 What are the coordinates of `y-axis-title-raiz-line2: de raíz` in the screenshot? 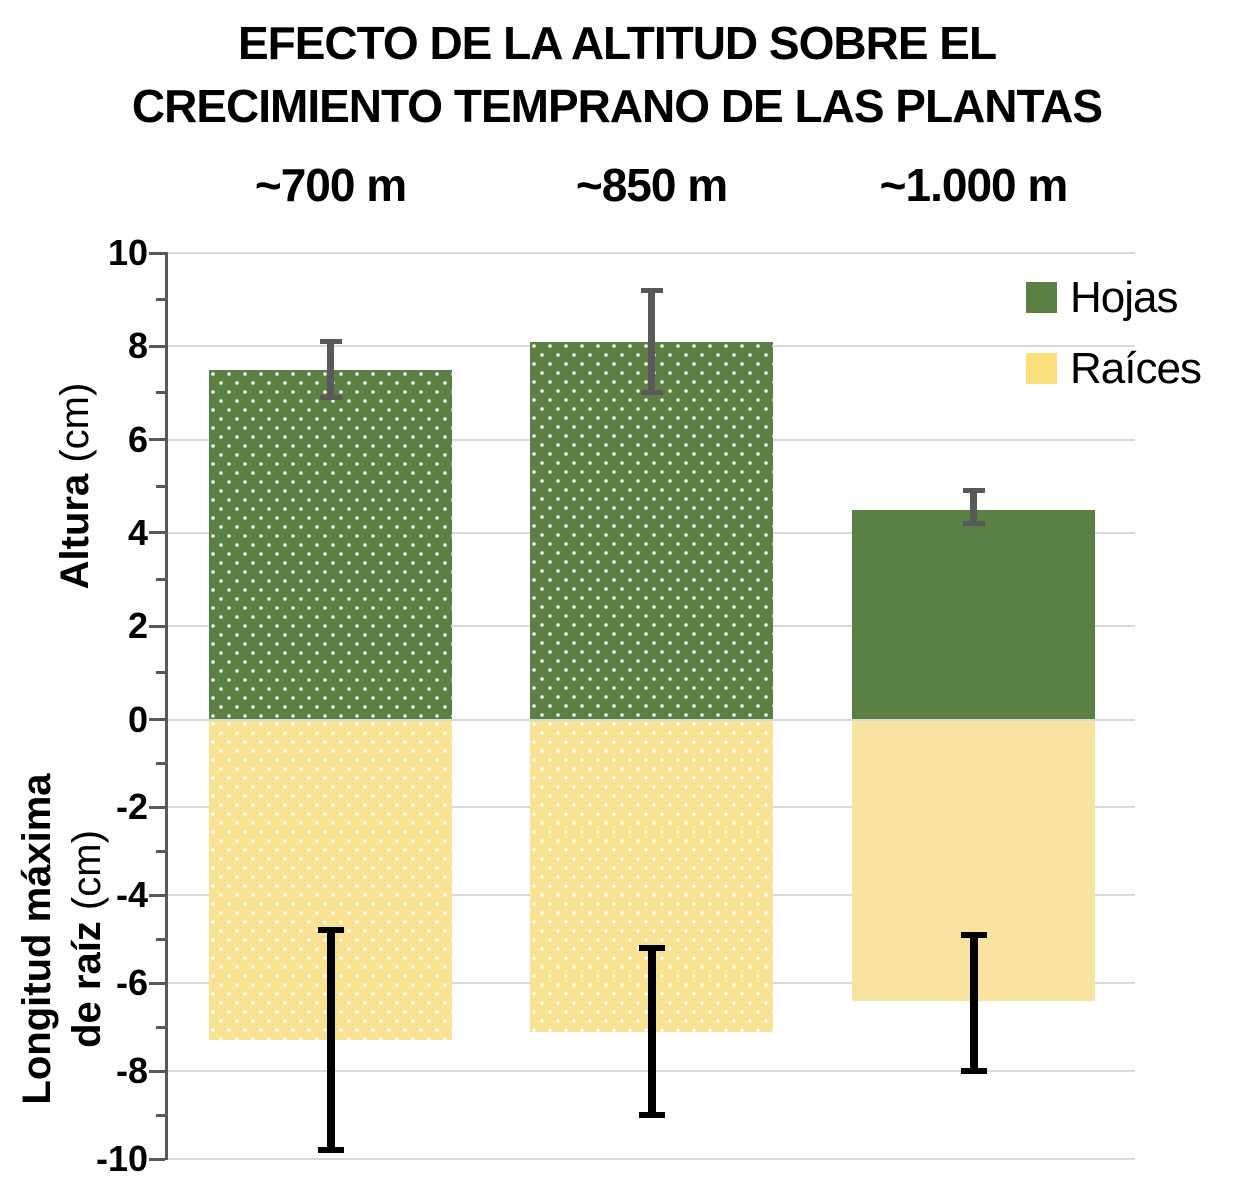 It's located at (87, 984).